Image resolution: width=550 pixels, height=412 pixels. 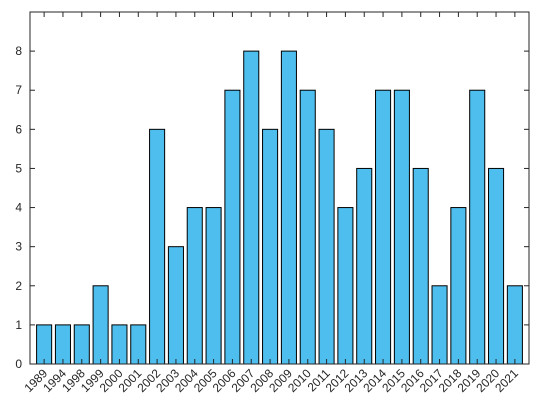 What do you see at coordinates (18, 168) in the screenshot?
I see `y-tick-label: 5` at bounding box center [18, 168].